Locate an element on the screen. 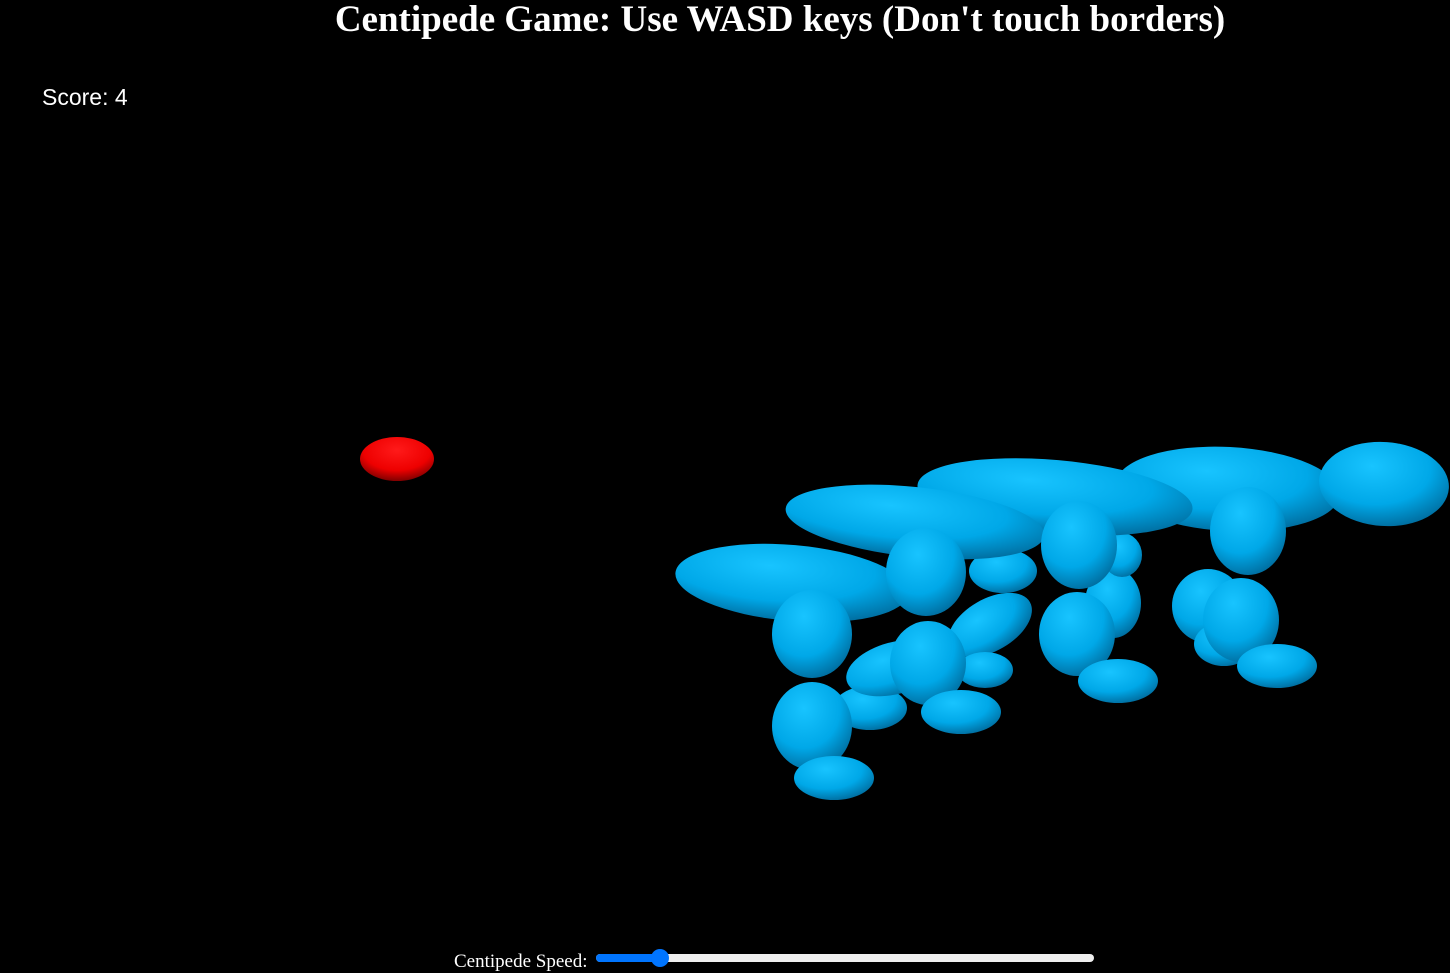  speed-control: Centipede Speed: is located at coordinates (774, 958).